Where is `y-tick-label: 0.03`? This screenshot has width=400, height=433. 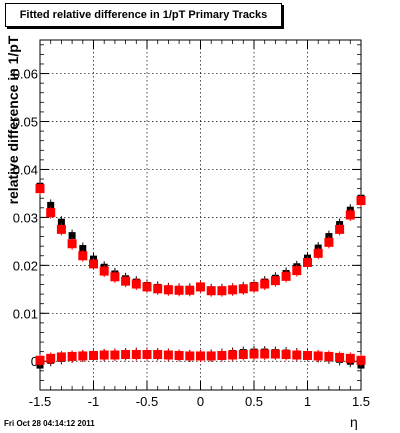
y-tick-label: 0.03 is located at coordinates (25, 217).